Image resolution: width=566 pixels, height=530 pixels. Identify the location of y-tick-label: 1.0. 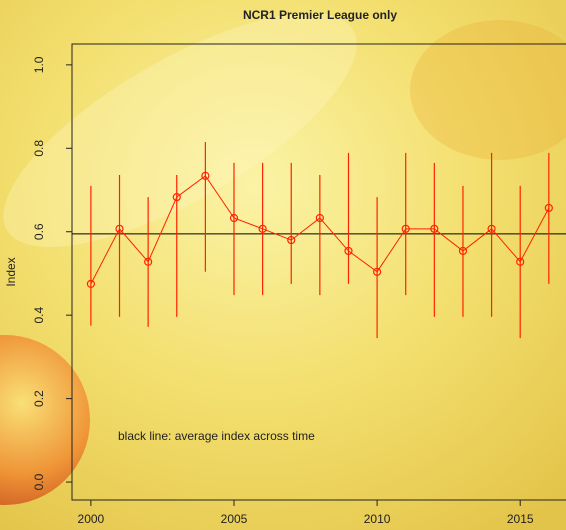
(39, 64).